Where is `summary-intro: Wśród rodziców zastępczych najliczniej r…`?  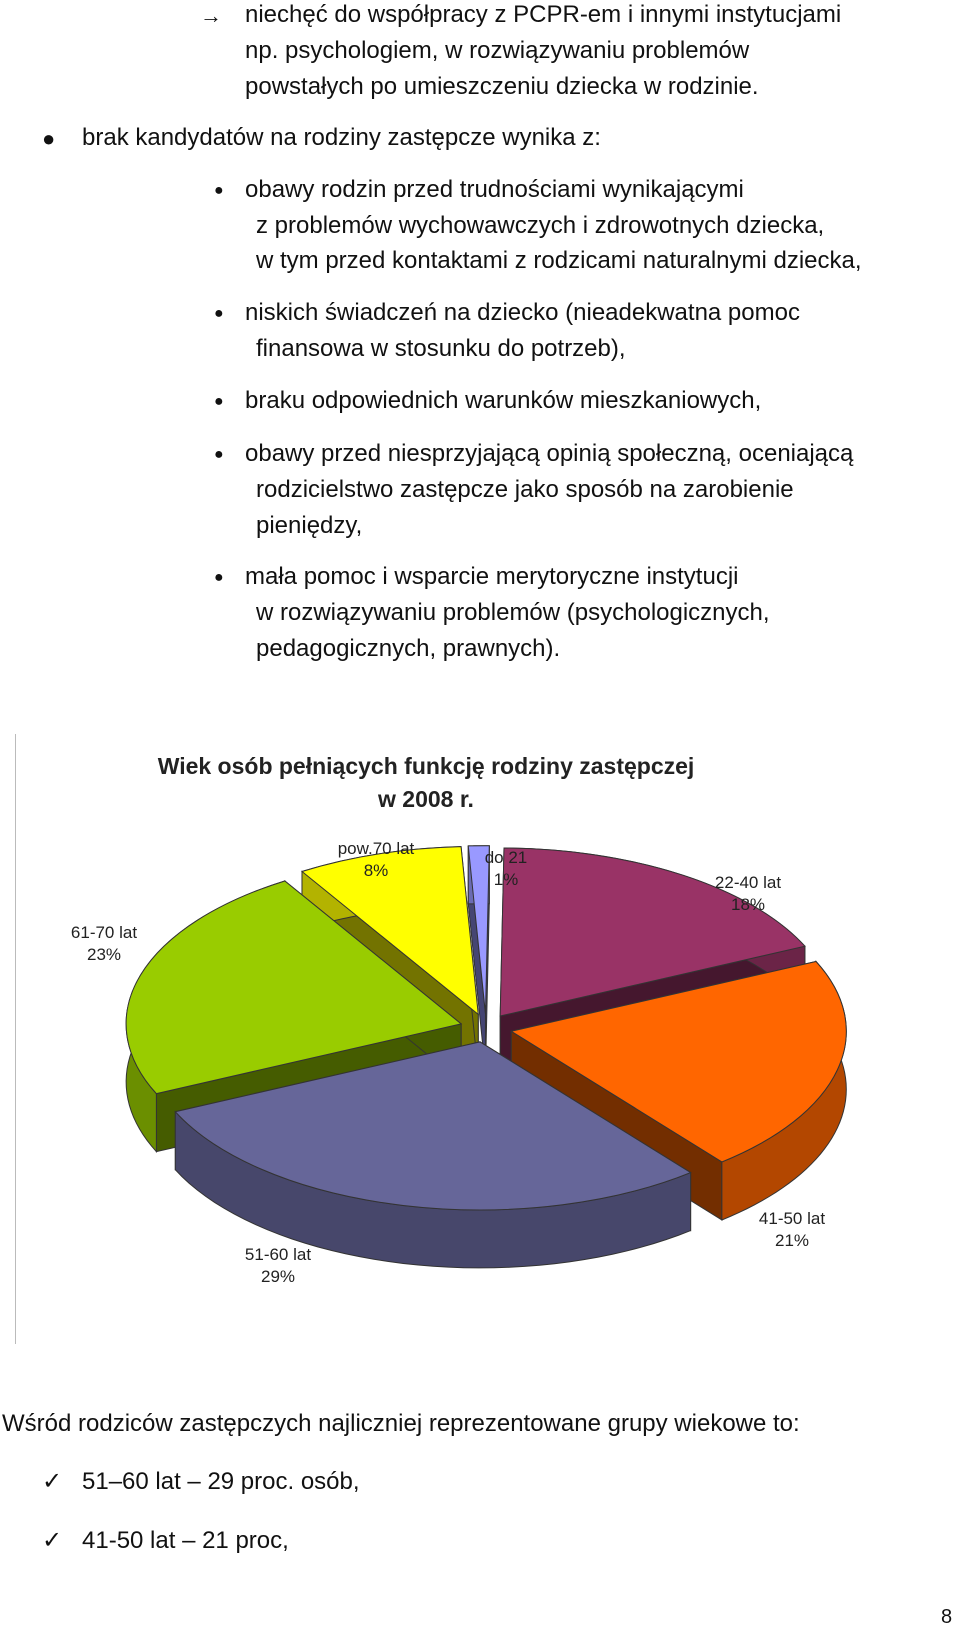
summary-intro: Wśród rodziców zastępczych najliczniej r… is located at coordinates (401, 1423).